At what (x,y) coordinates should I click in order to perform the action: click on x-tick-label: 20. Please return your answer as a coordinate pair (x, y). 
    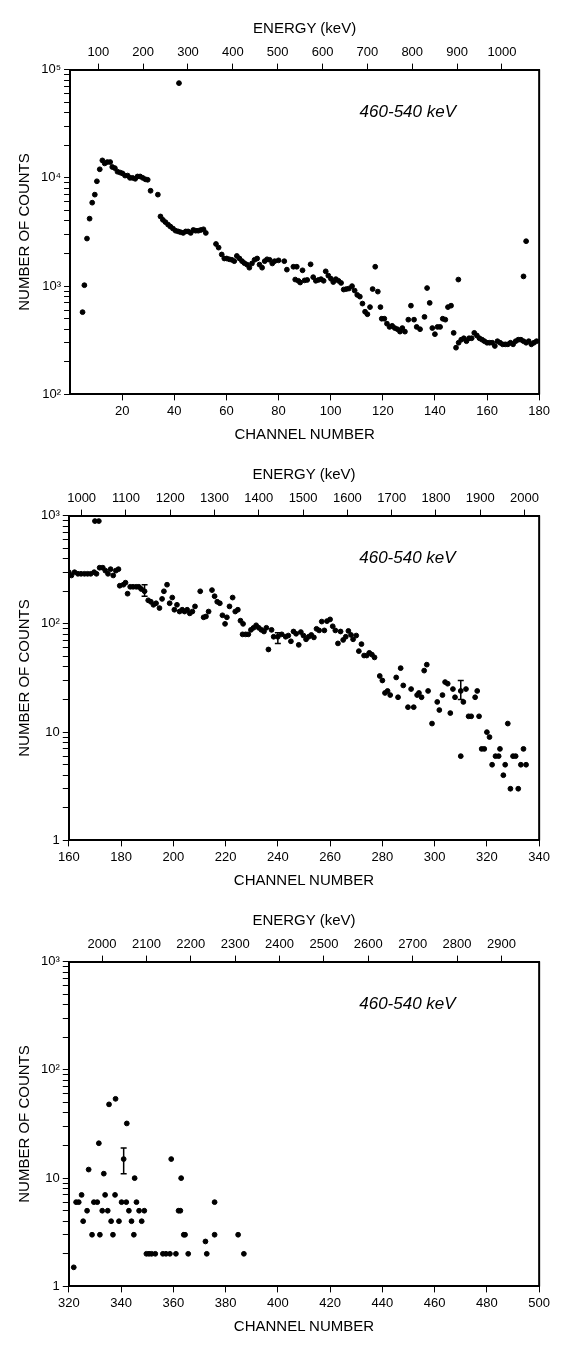
    Looking at the image, I should click on (122, 410).